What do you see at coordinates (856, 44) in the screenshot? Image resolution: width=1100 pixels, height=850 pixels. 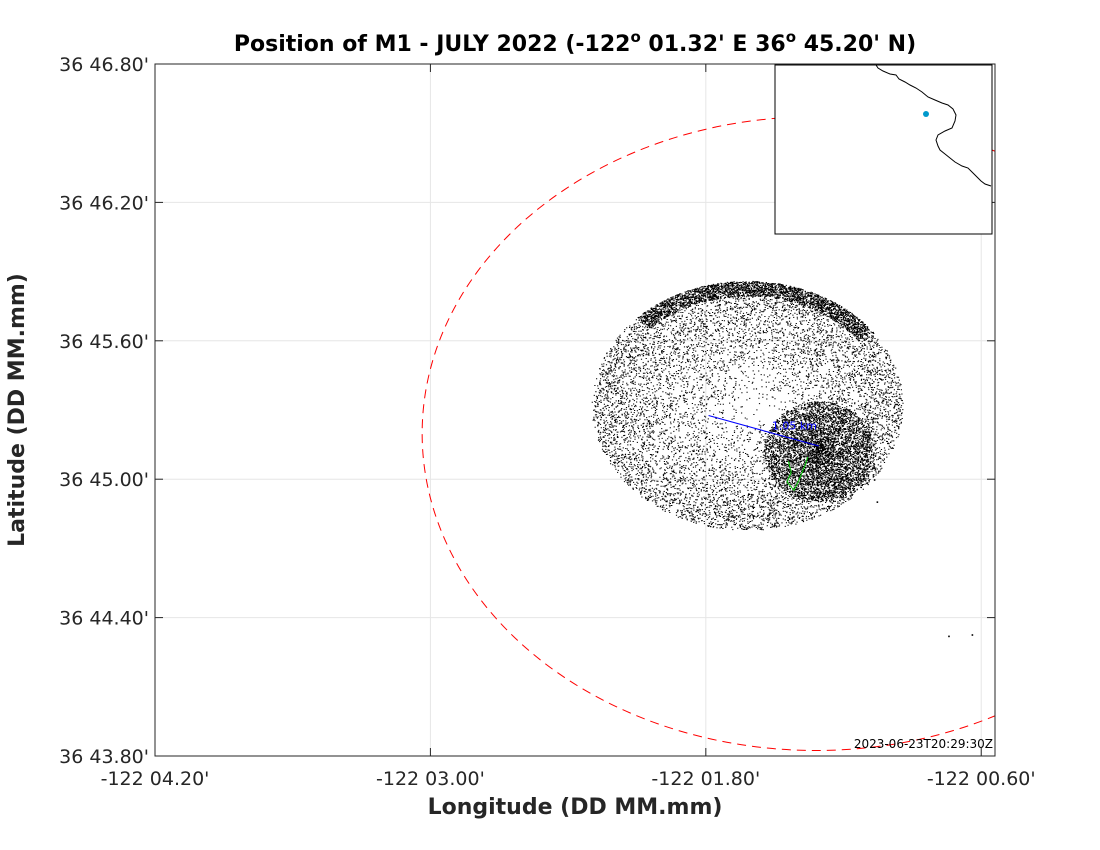 I see `title-suffix: 45.20' N)` at bounding box center [856, 44].